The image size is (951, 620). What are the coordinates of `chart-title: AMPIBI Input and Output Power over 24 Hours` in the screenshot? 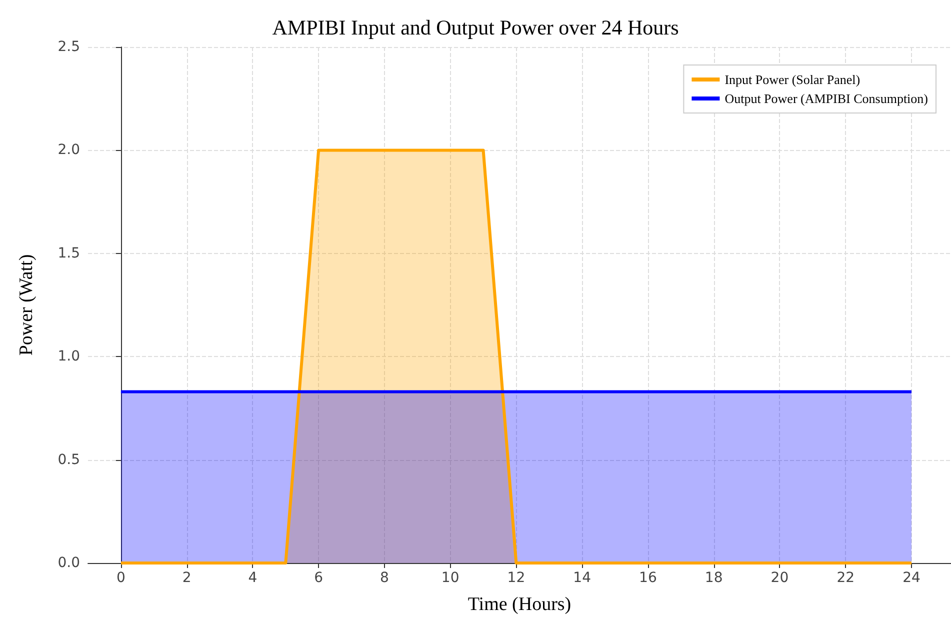 It's located at (475, 28).